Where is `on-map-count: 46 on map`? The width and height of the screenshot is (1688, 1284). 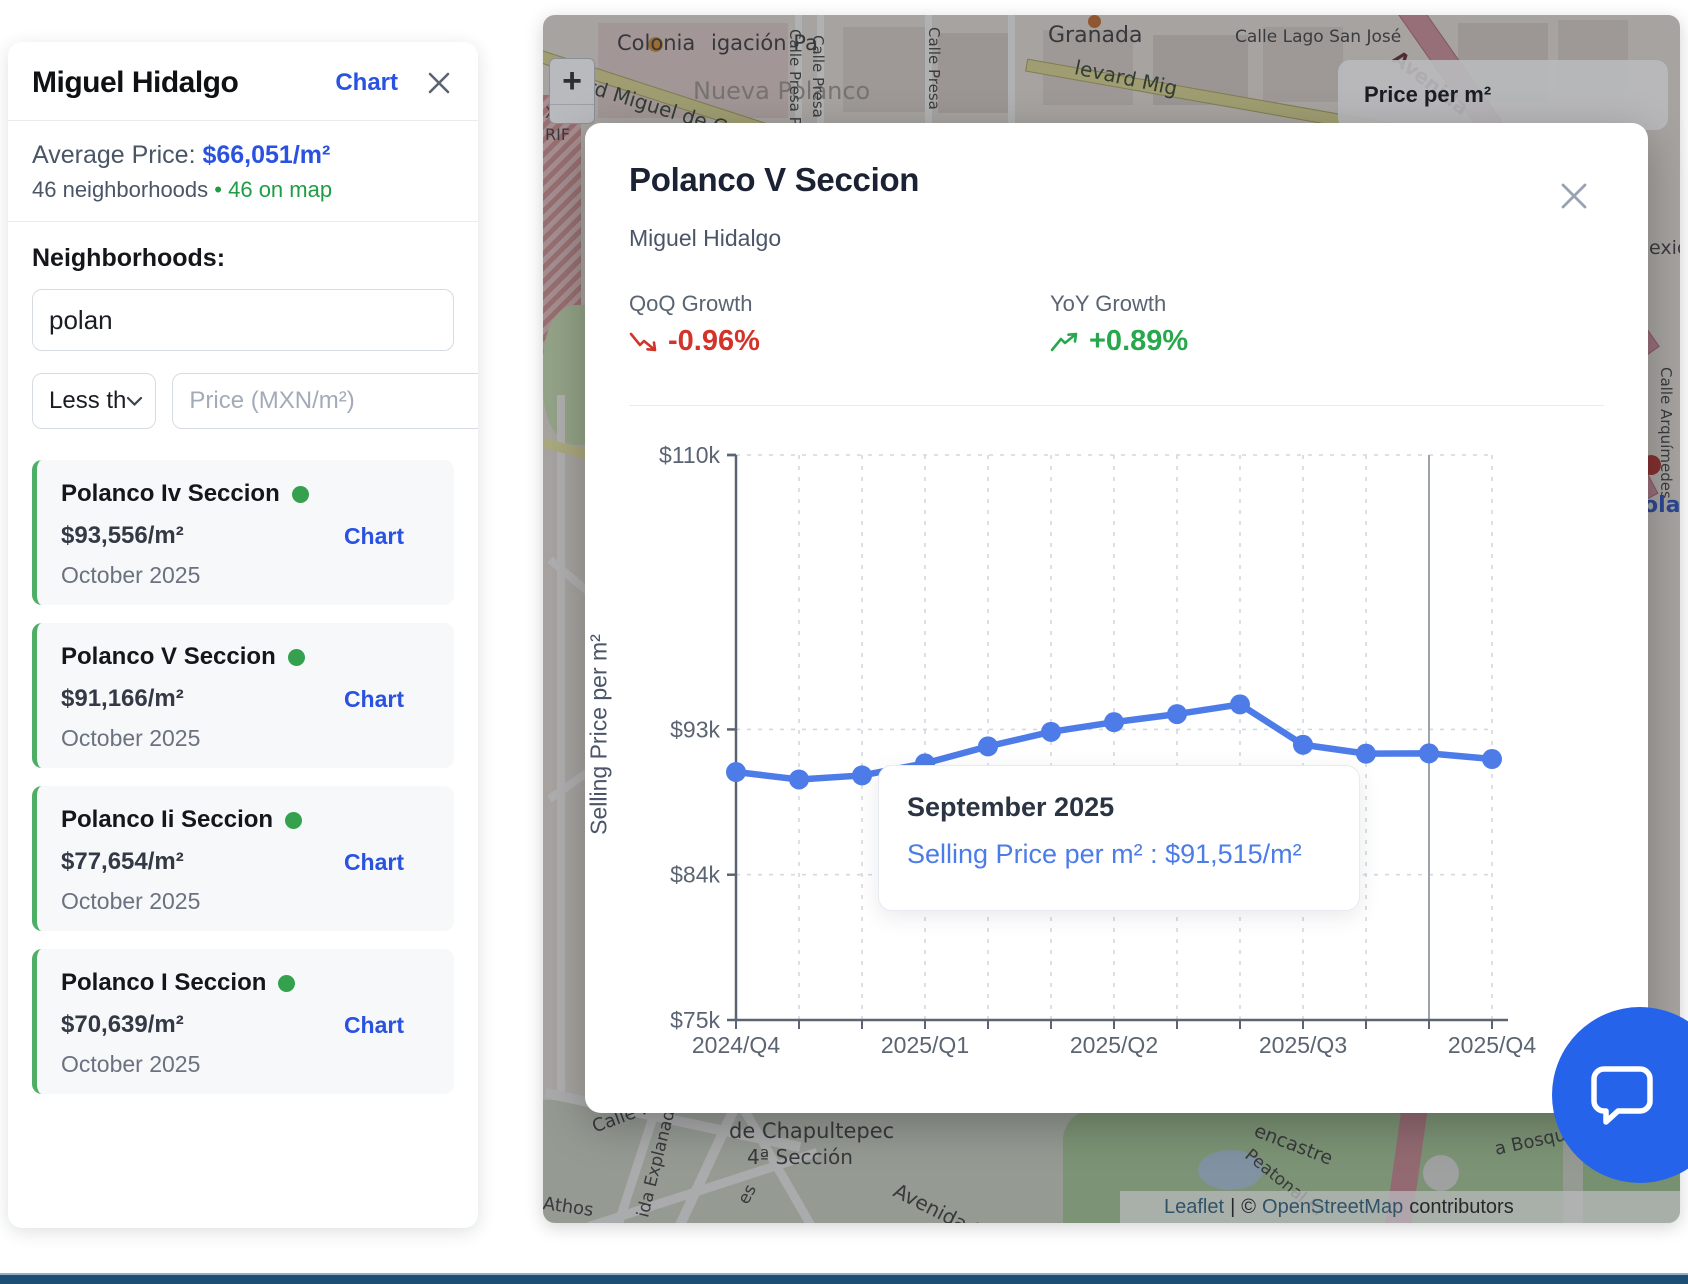 on-map-count: 46 on map is located at coordinates (280, 189).